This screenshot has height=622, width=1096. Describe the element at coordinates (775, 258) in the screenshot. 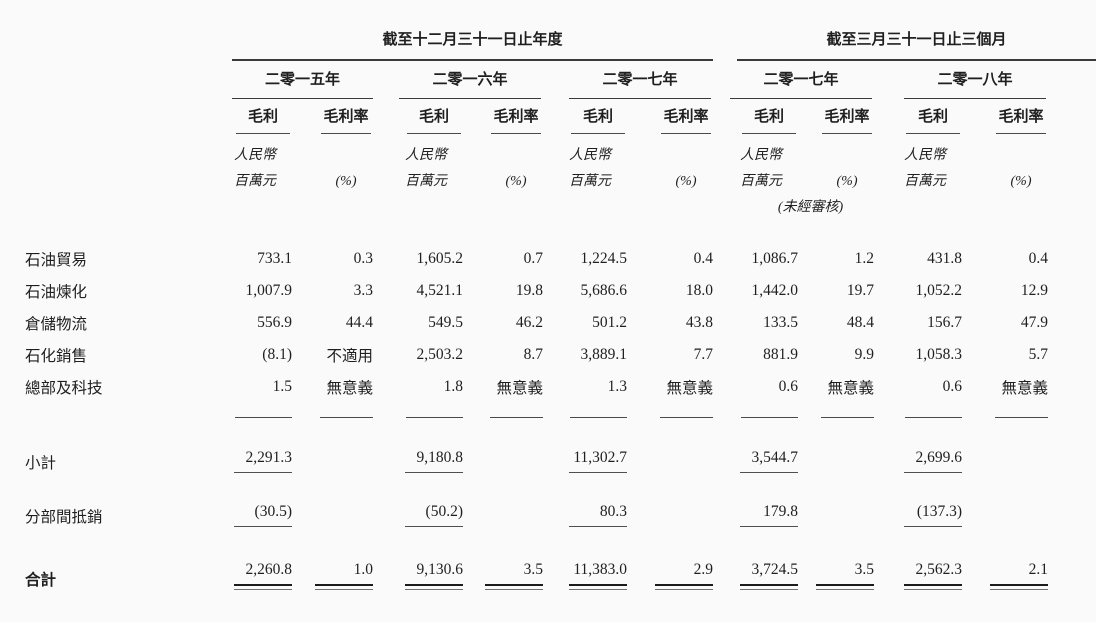

I see `cell-profit: 1,086.7` at that location.